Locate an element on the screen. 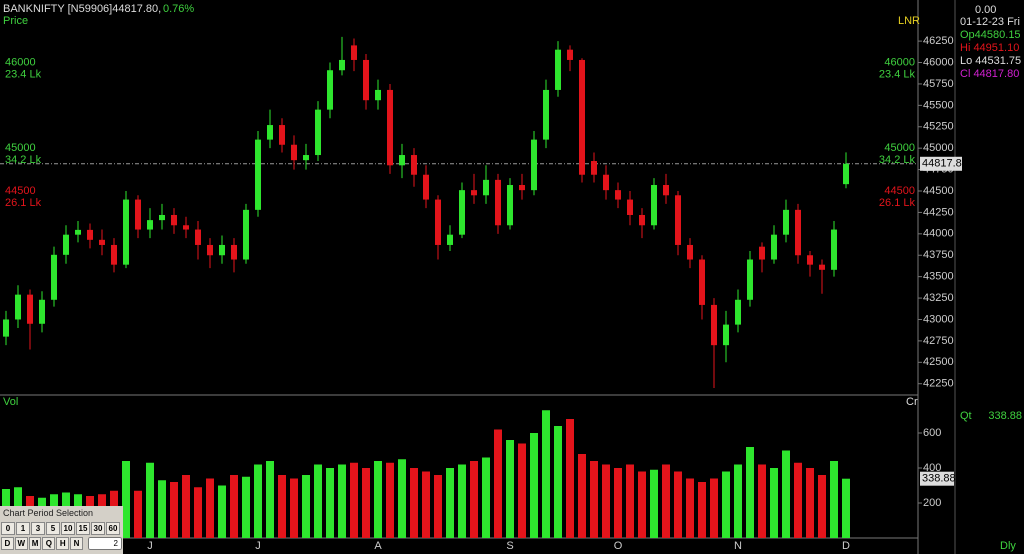 The height and width of the screenshot is (554, 1024). period-button: 0 is located at coordinates (8, 528).